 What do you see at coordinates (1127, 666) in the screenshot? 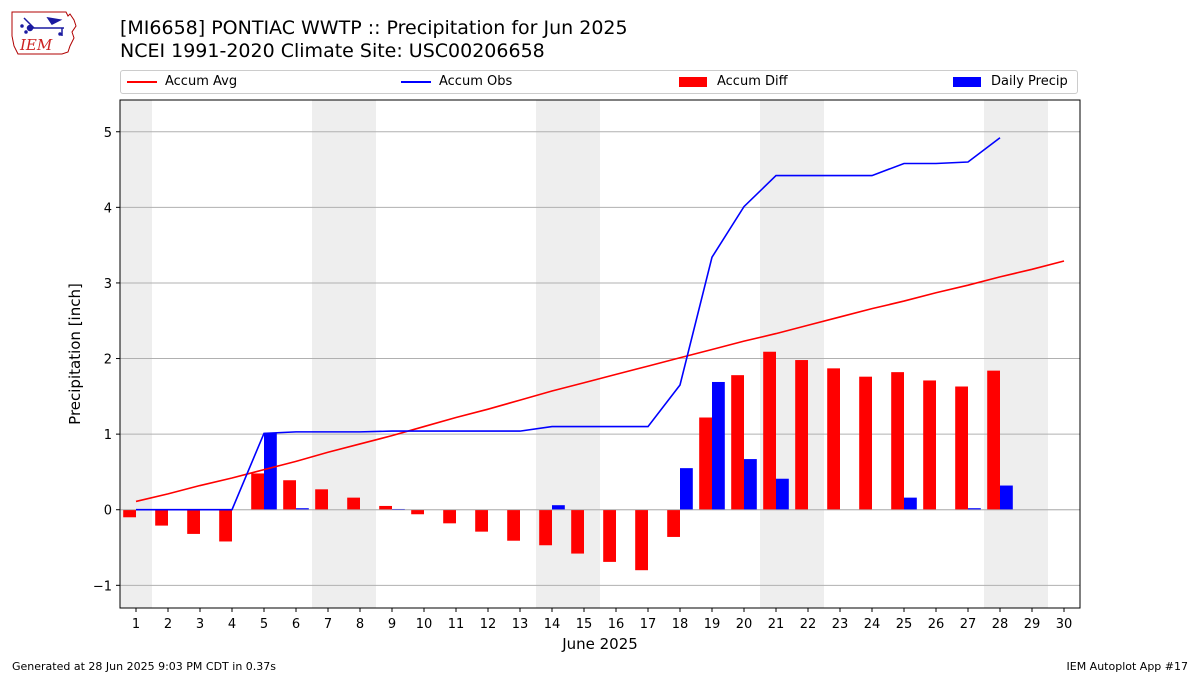
I see `footer-app: IEM Autoplot App #17` at bounding box center [1127, 666].